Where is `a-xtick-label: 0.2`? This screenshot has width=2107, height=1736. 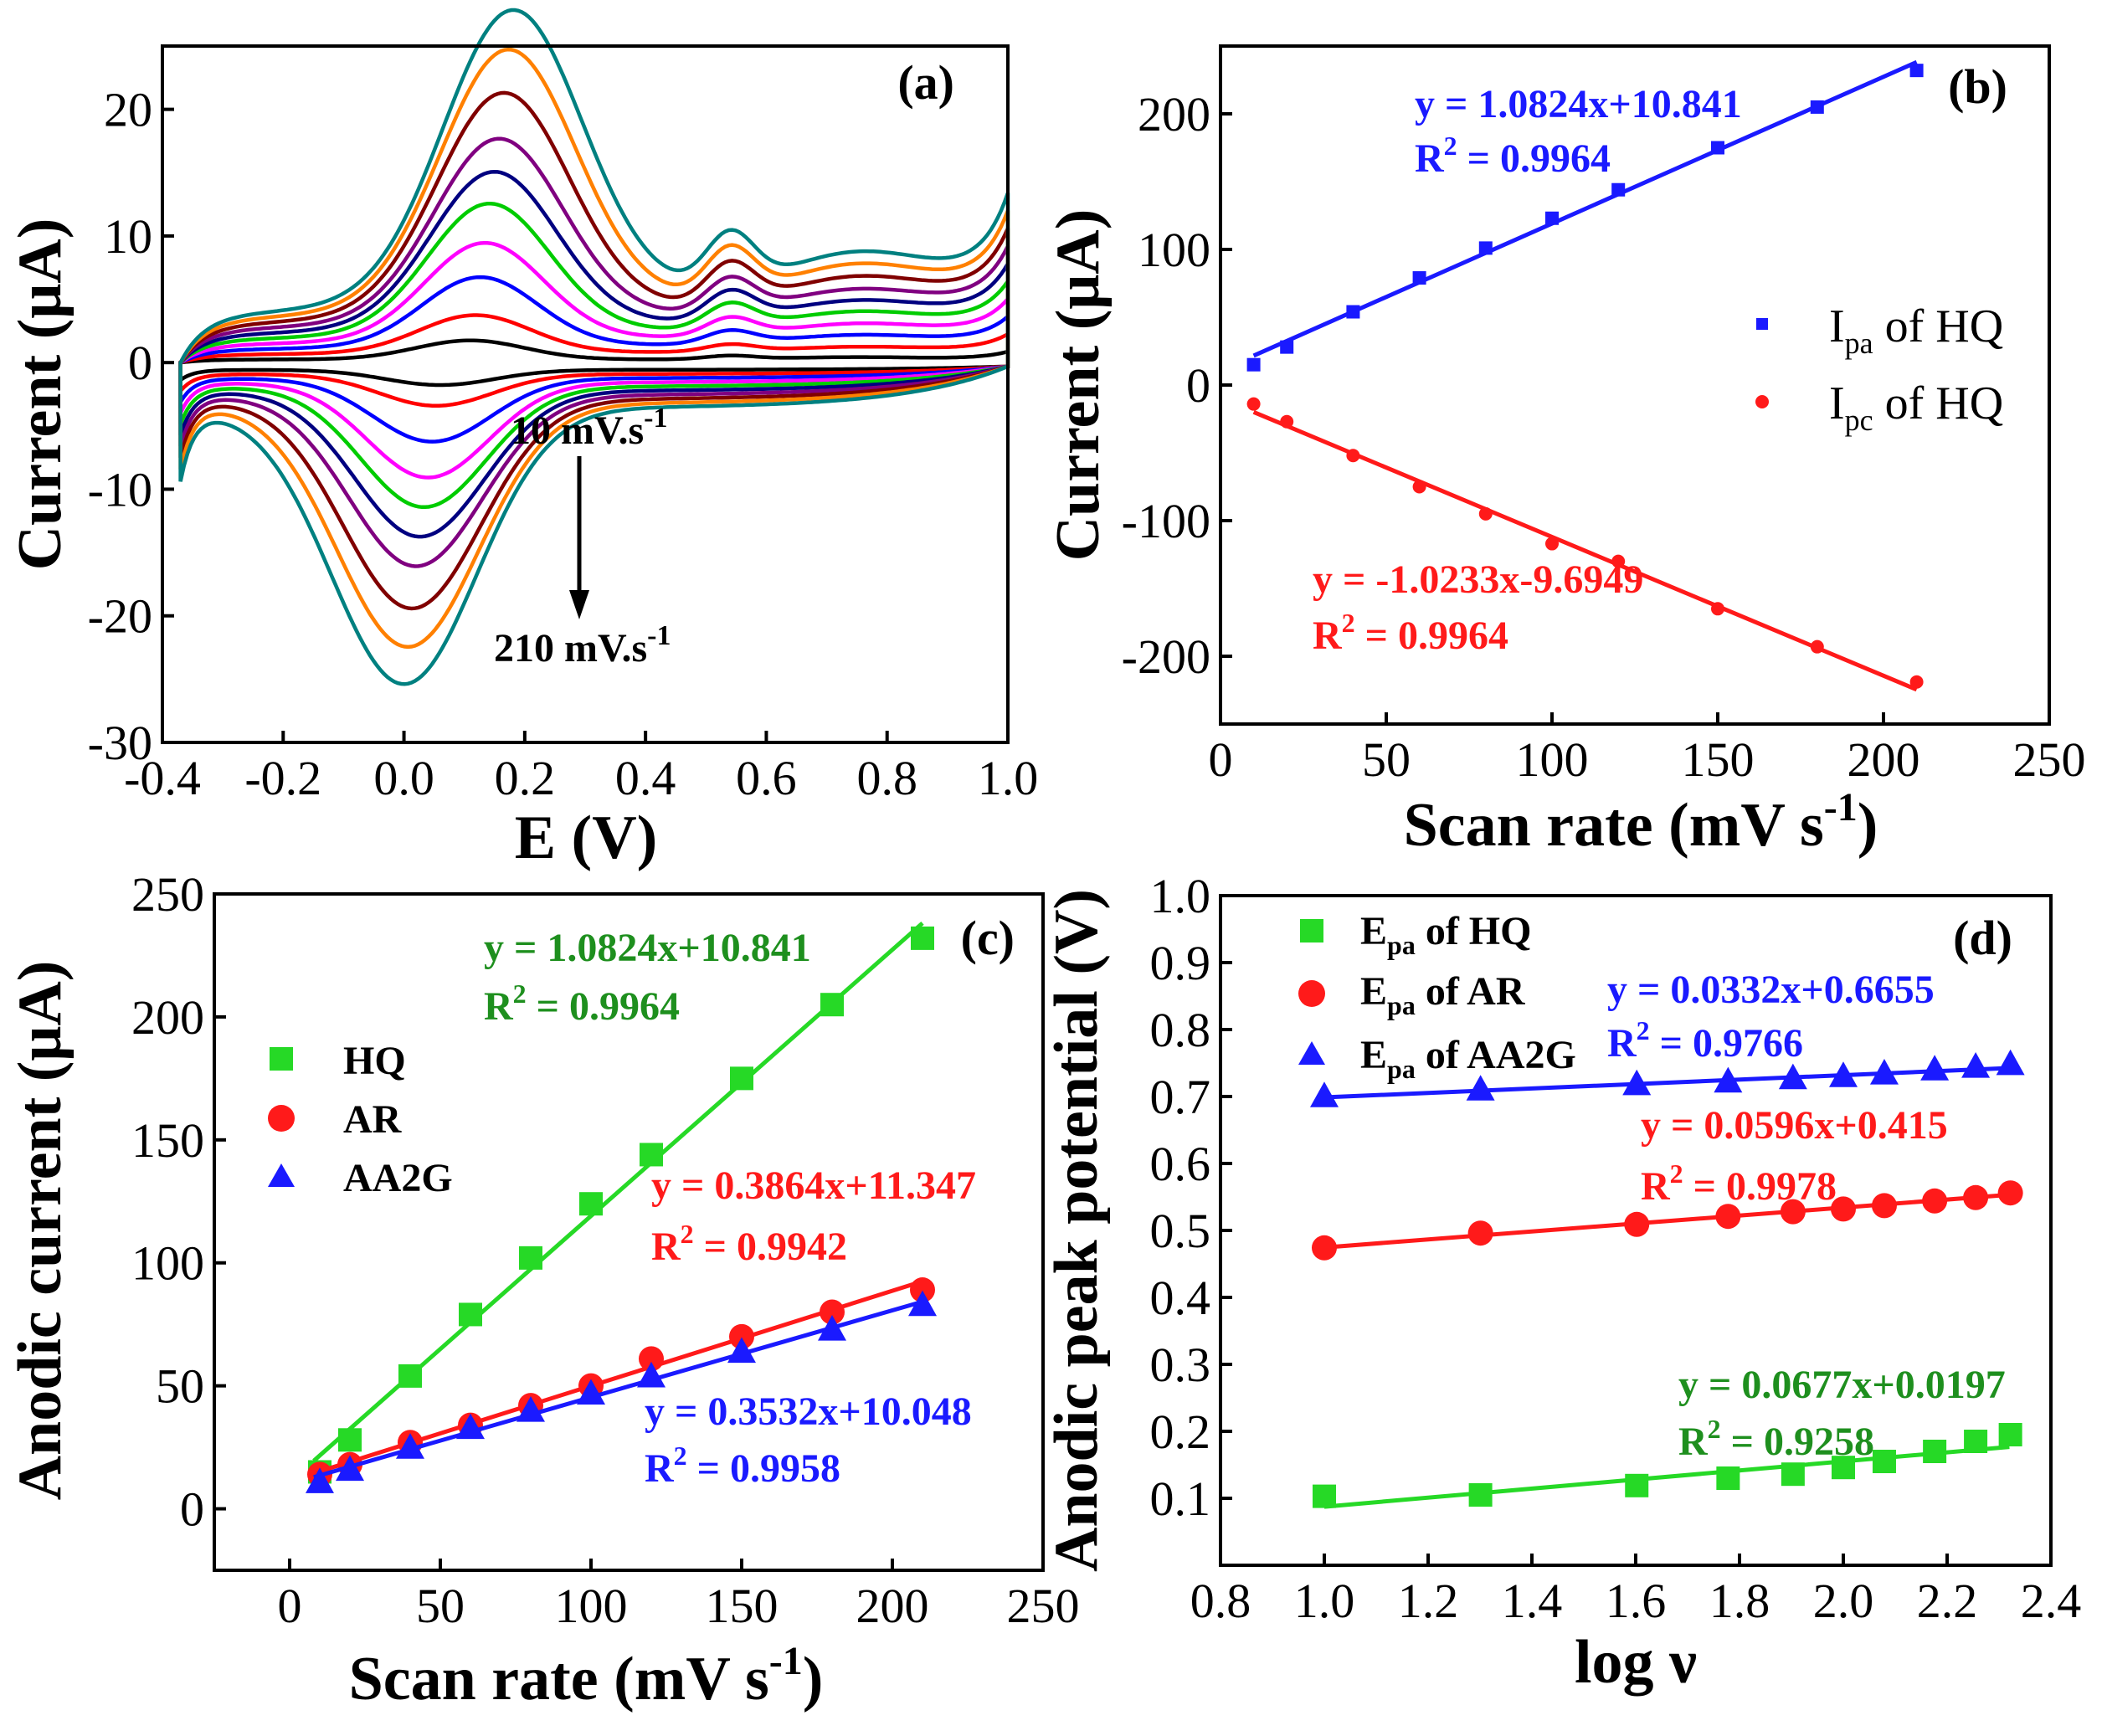
a-xtick-label: 0.2 is located at coordinates (525, 778).